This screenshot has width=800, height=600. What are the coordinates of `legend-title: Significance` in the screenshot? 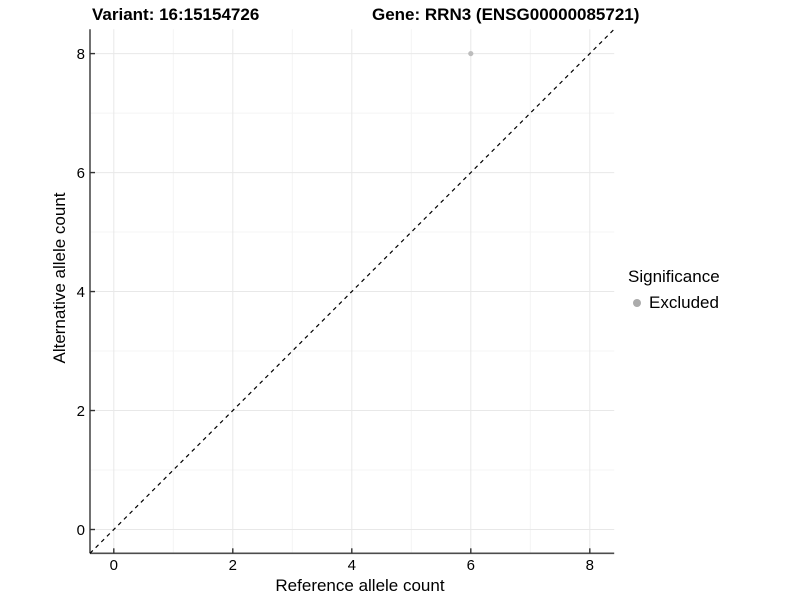 It's located at (674, 276).